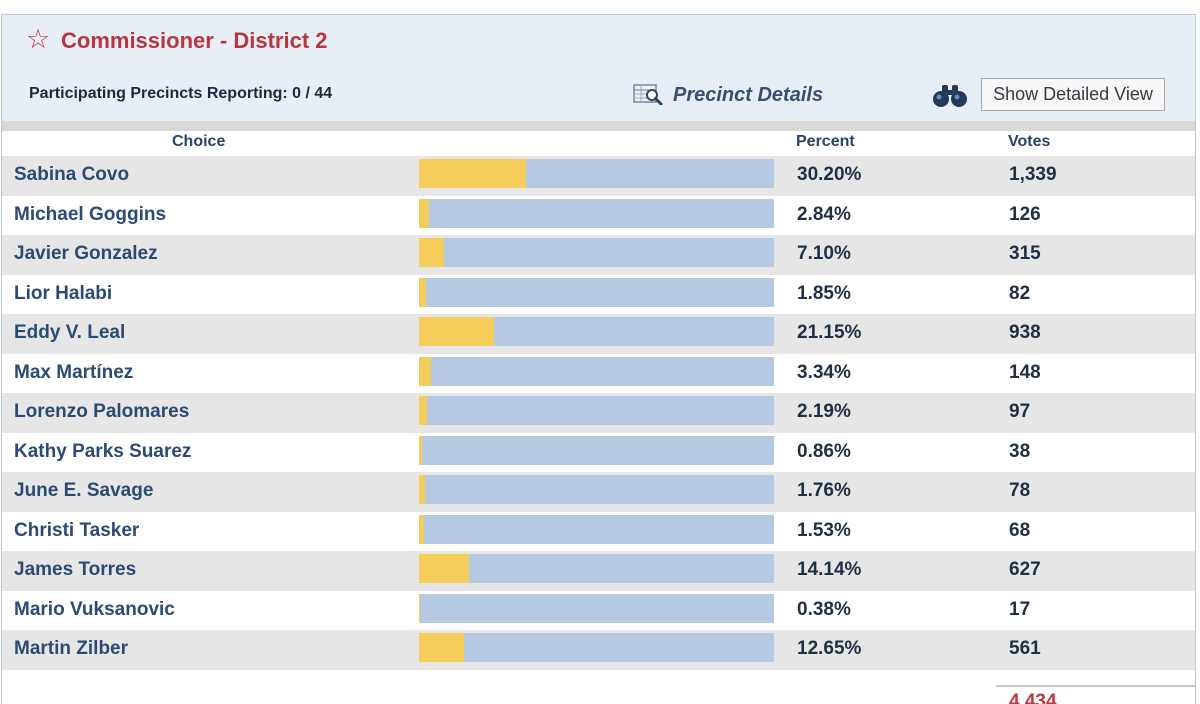 The image size is (1200, 704). What do you see at coordinates (199, 141) in the screenshot?
I see `column-header-choice: Choice` at bounding box center [199, 141].